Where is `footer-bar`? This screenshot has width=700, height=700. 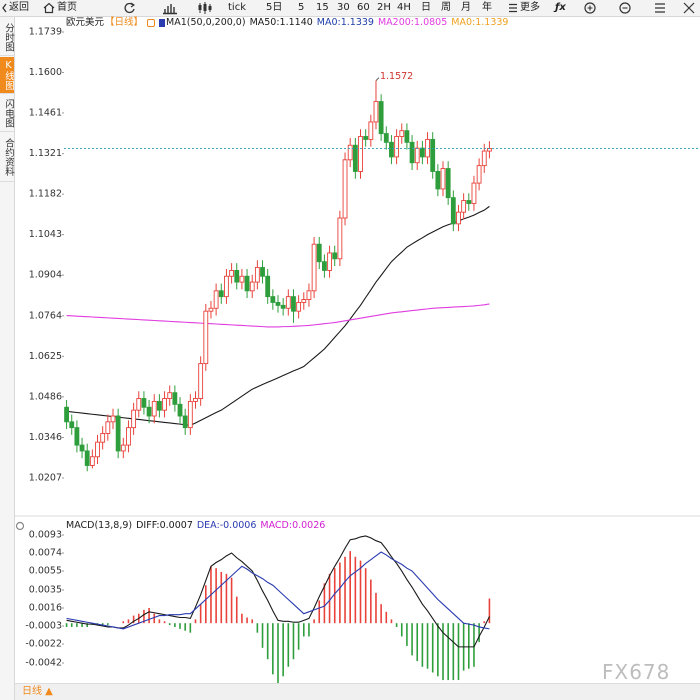
footer-bar is located at coordinates (357, 691).